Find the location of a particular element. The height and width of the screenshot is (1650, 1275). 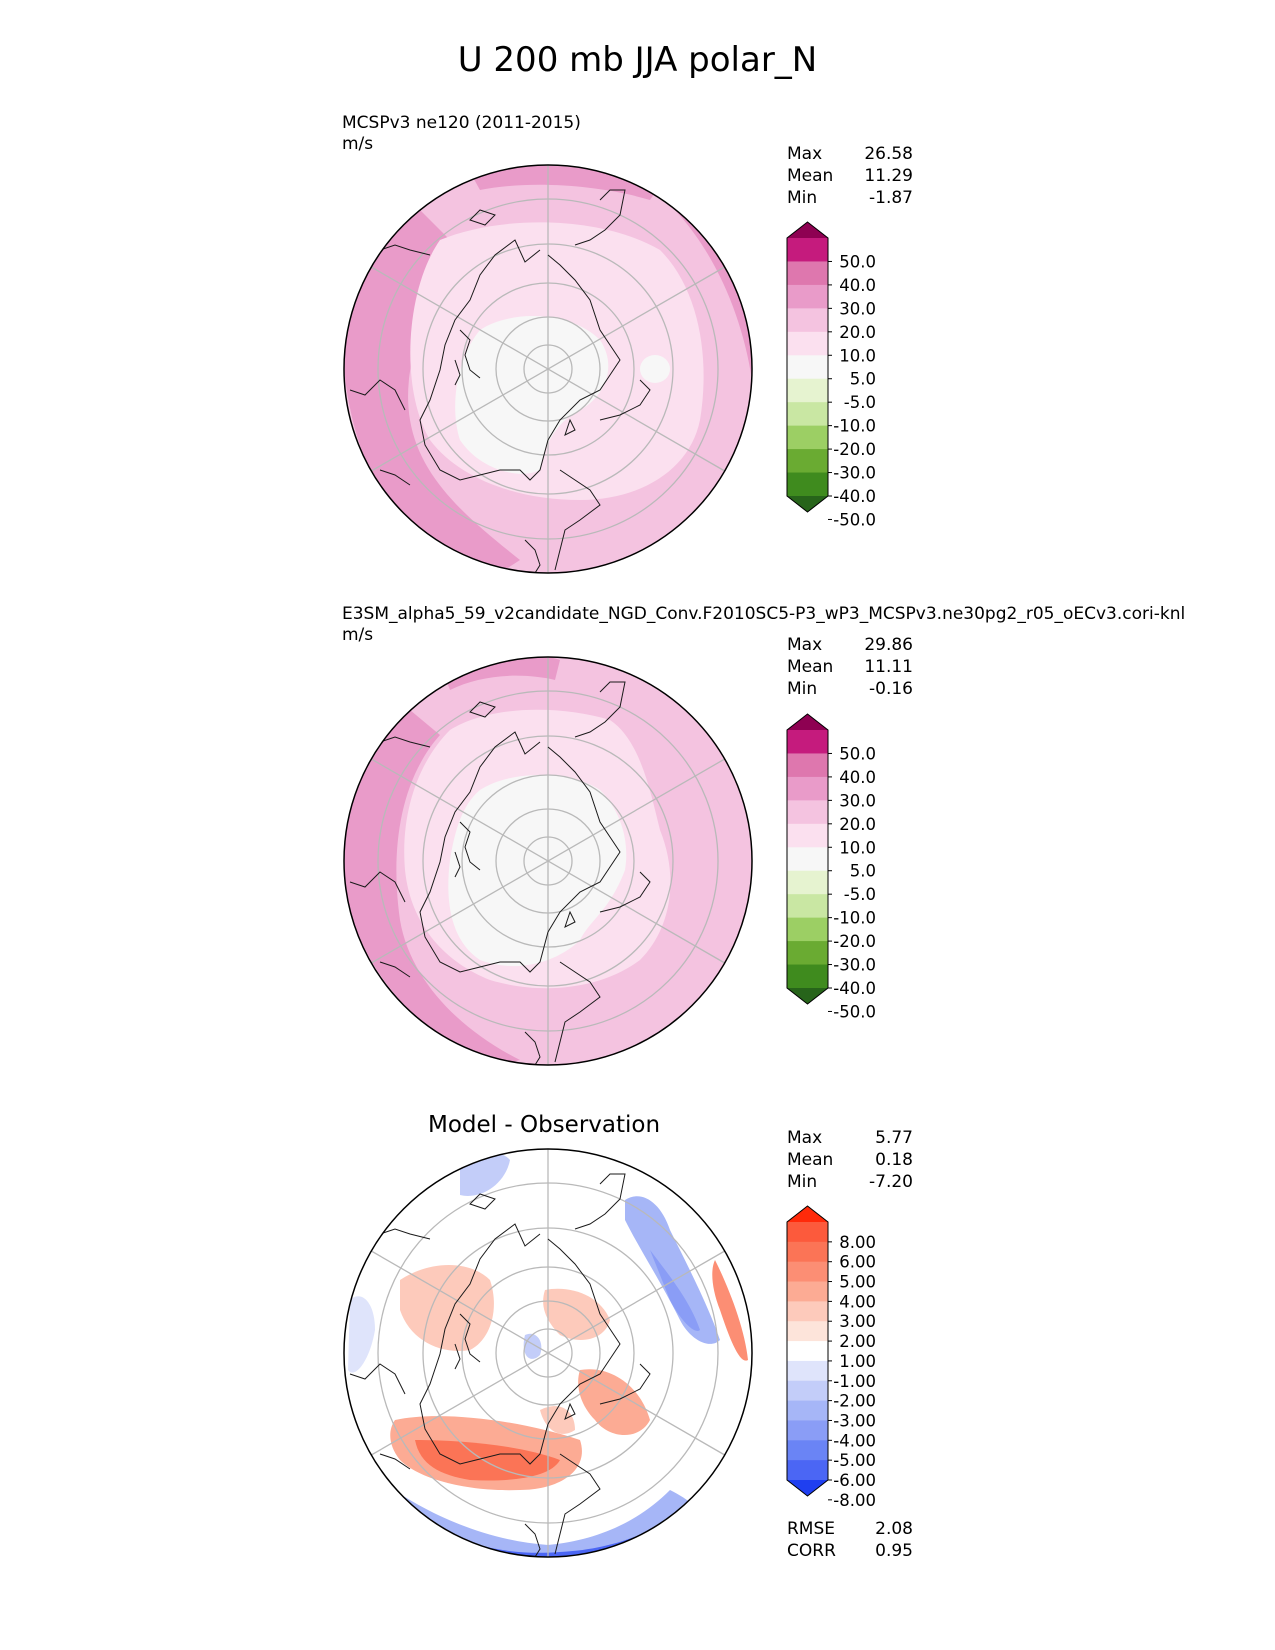

panel-3-coastlines is located at coordinates (500, 1365).